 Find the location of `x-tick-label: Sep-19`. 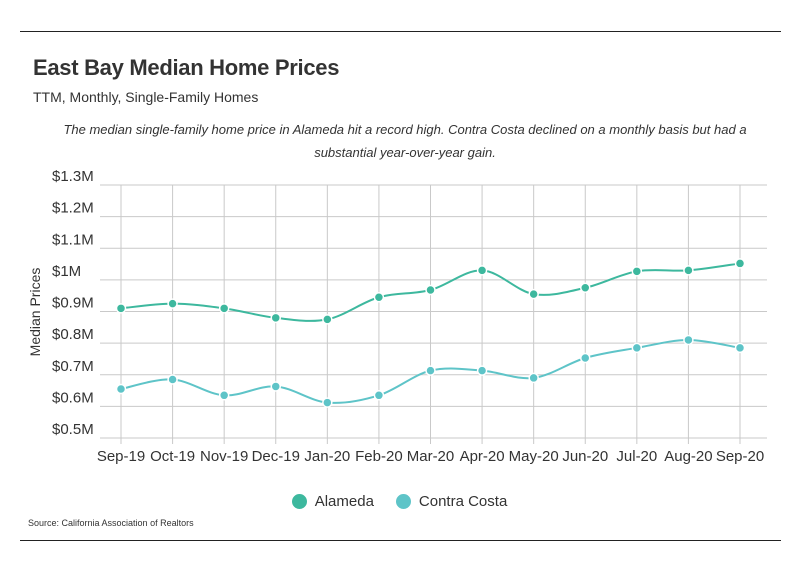

x-tick-label: Sep-19 is located at coordinates (121, 456).